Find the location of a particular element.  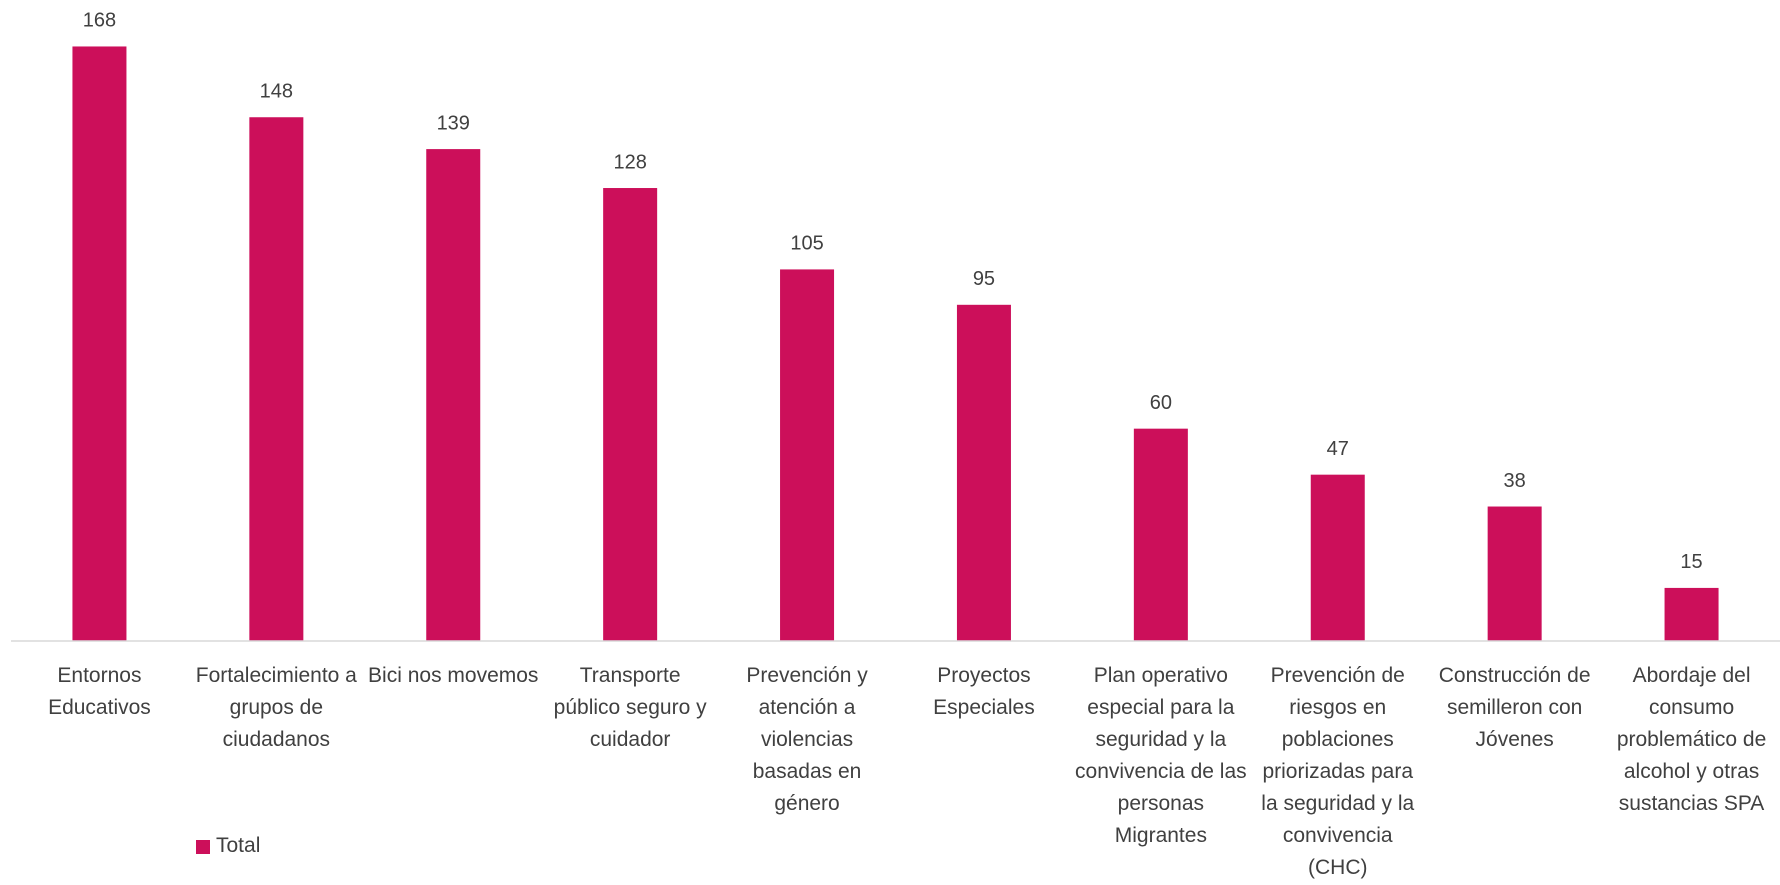

x-tick-label: Fortalecimiento a grupos de ciudadanos is located at coordinates (276, 707).